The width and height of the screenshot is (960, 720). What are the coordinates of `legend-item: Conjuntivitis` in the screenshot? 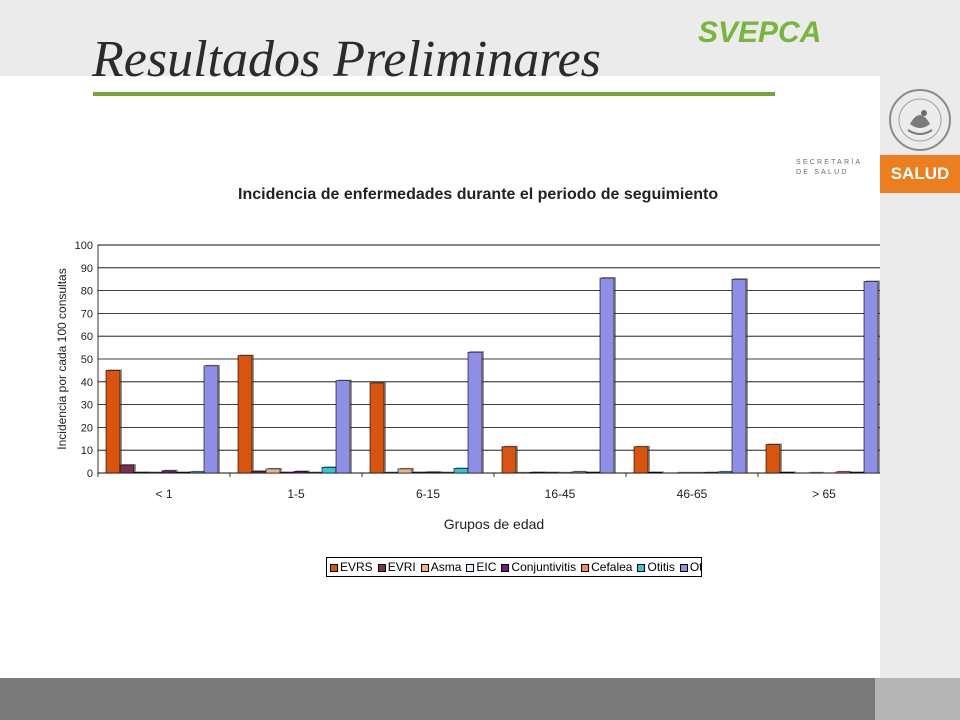 It's located at (537, 567).